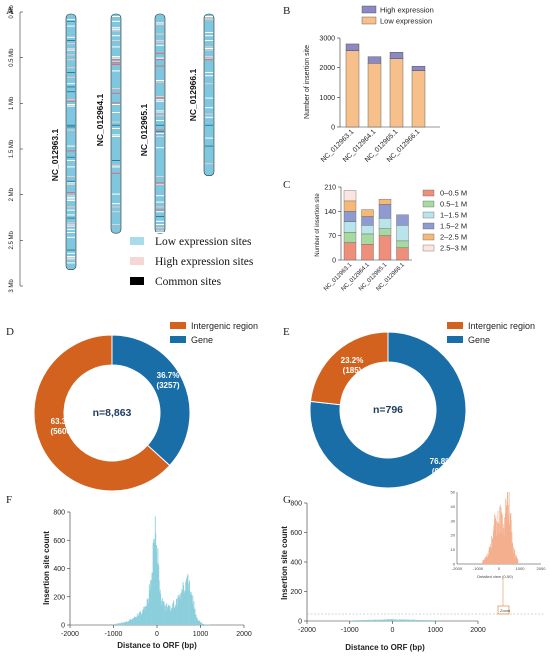 The height and width of the screenshot is (660, 550). What do you see at coordinates (296, 533) in the screenshot?
I see `y-tick-label: 600` at bounding box center [296, 533].